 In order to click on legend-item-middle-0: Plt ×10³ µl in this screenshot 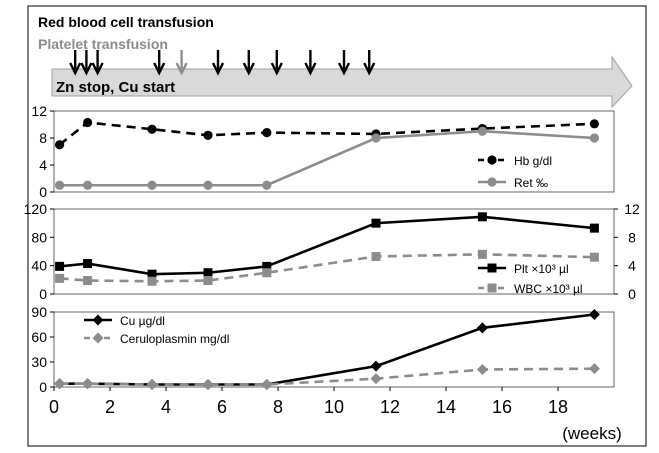, I will do `click(523, 269)`.